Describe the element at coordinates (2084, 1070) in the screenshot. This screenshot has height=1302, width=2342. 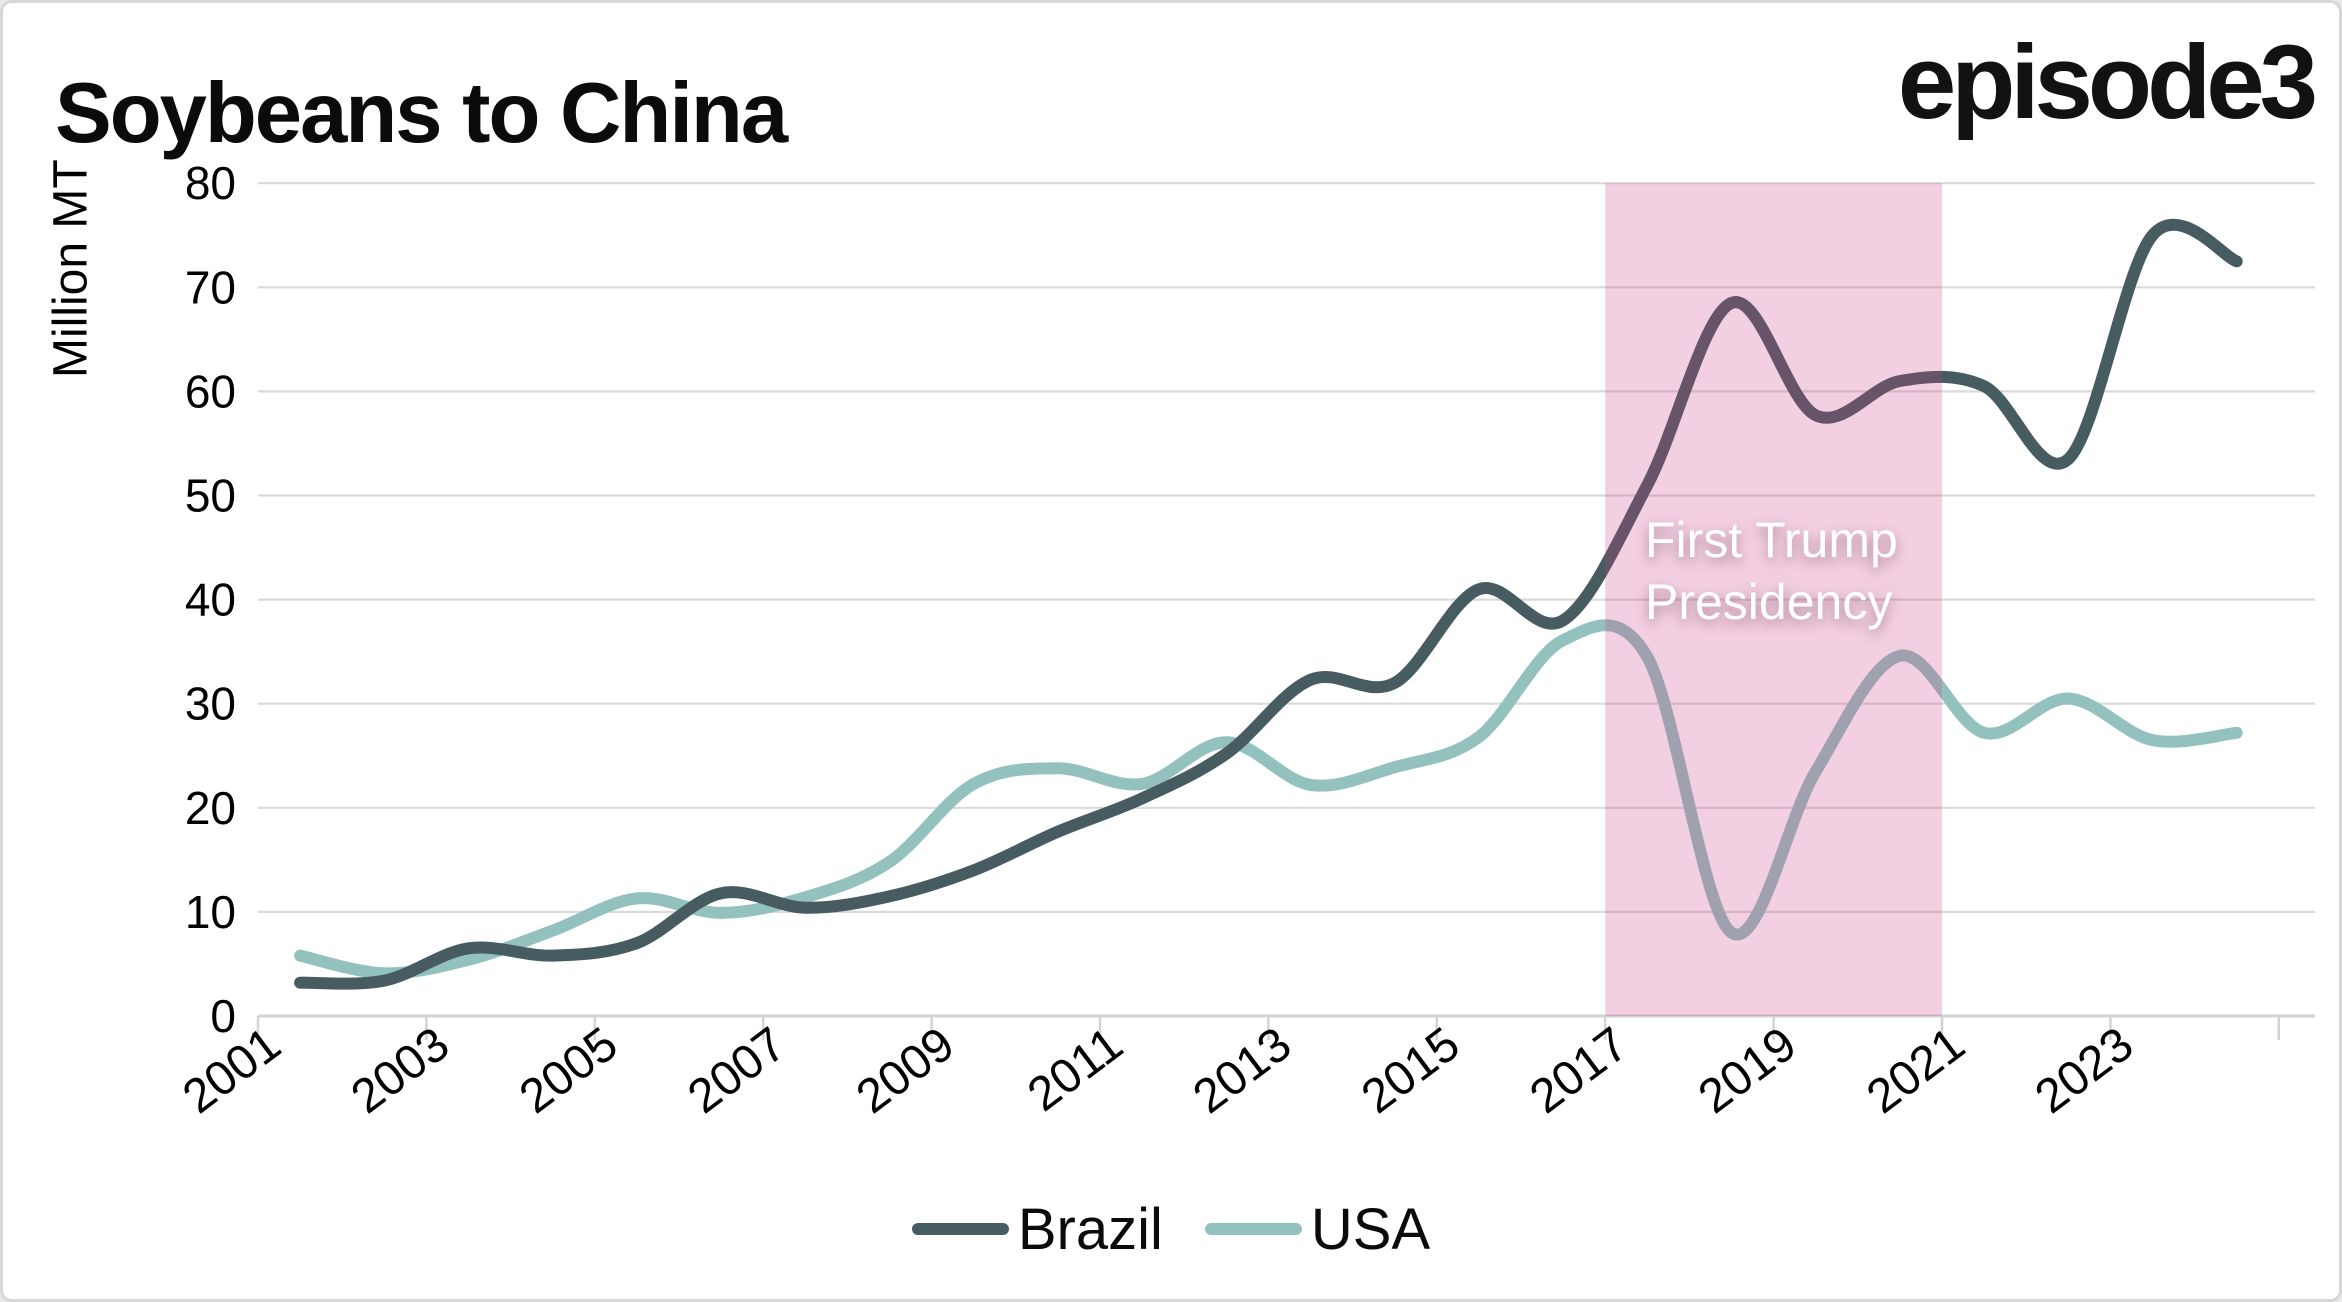
I see `x-tick-label: 2023` at that location.